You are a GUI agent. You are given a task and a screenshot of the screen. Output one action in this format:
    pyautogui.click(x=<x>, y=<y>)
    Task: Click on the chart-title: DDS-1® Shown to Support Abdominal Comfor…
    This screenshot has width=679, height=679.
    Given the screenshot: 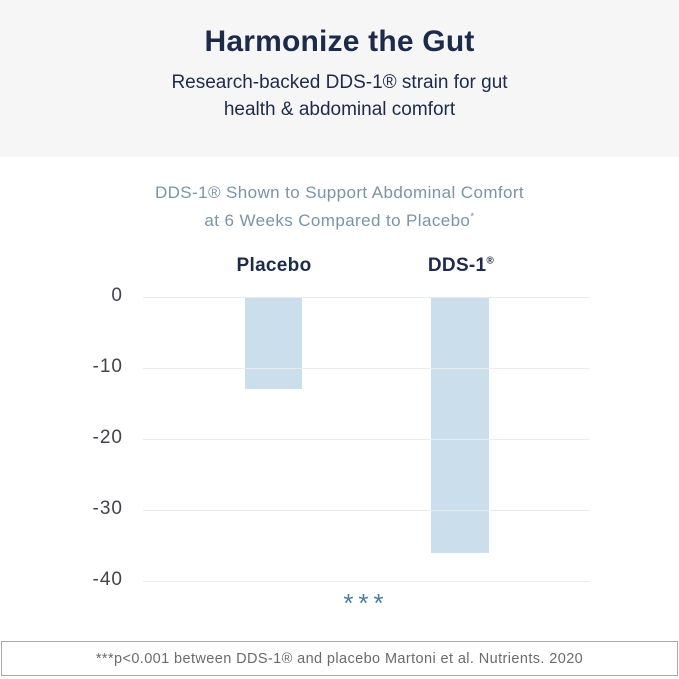 What is the action you would take?
    pyautogui.click(x=339, y=207)
    